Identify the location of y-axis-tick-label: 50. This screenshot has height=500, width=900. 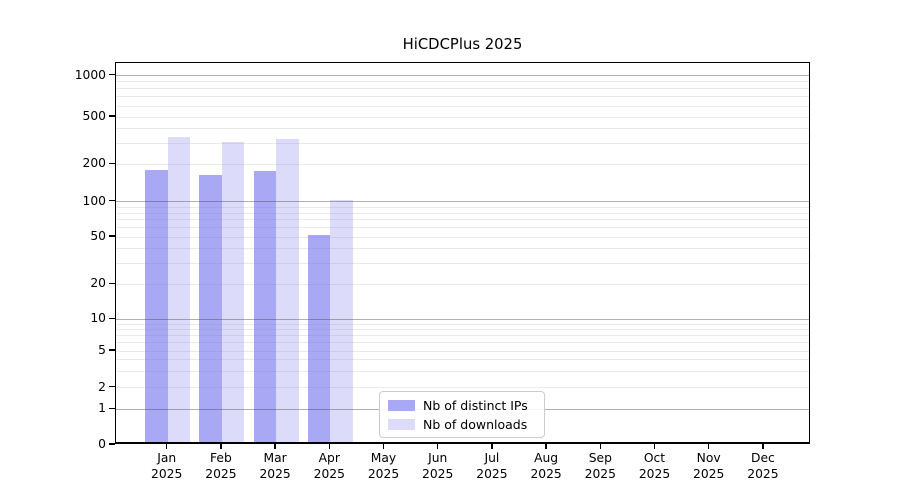
(98, 236).